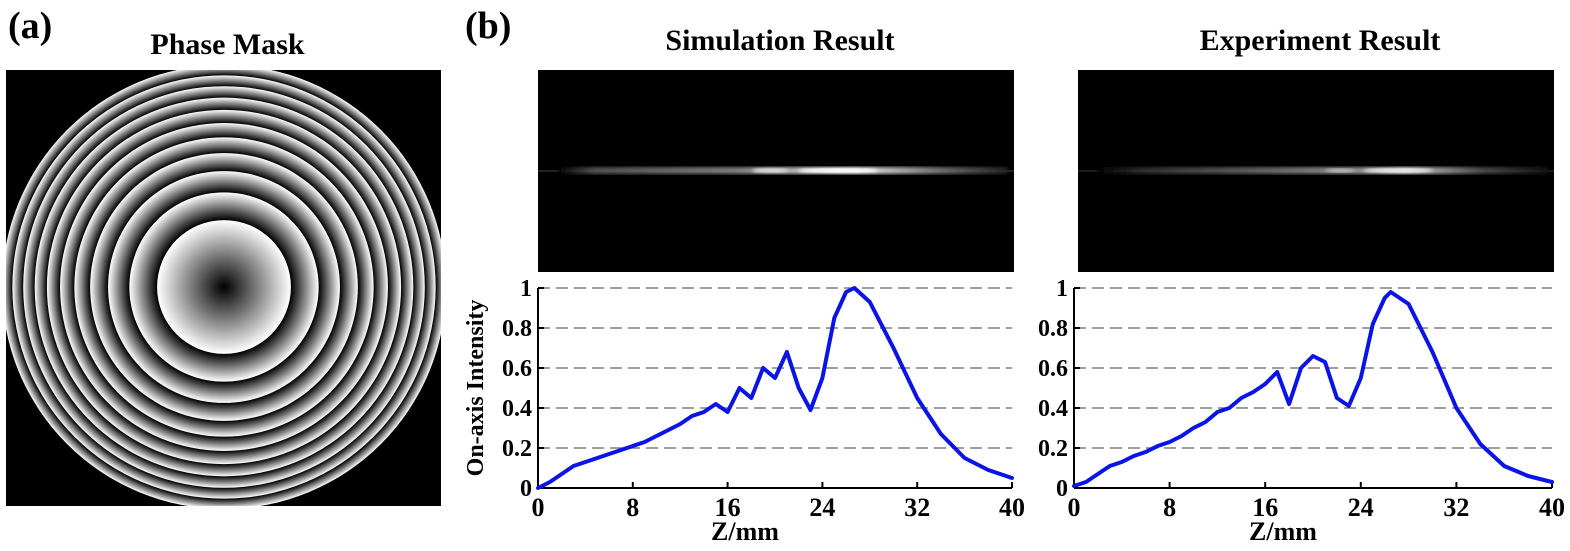 This screenshot has height=551, width=1570. What do you see at coordinates (780, 40) in the screenshot?
I see `simulation-title: Simulation Result` at bounding box center [780, 40].